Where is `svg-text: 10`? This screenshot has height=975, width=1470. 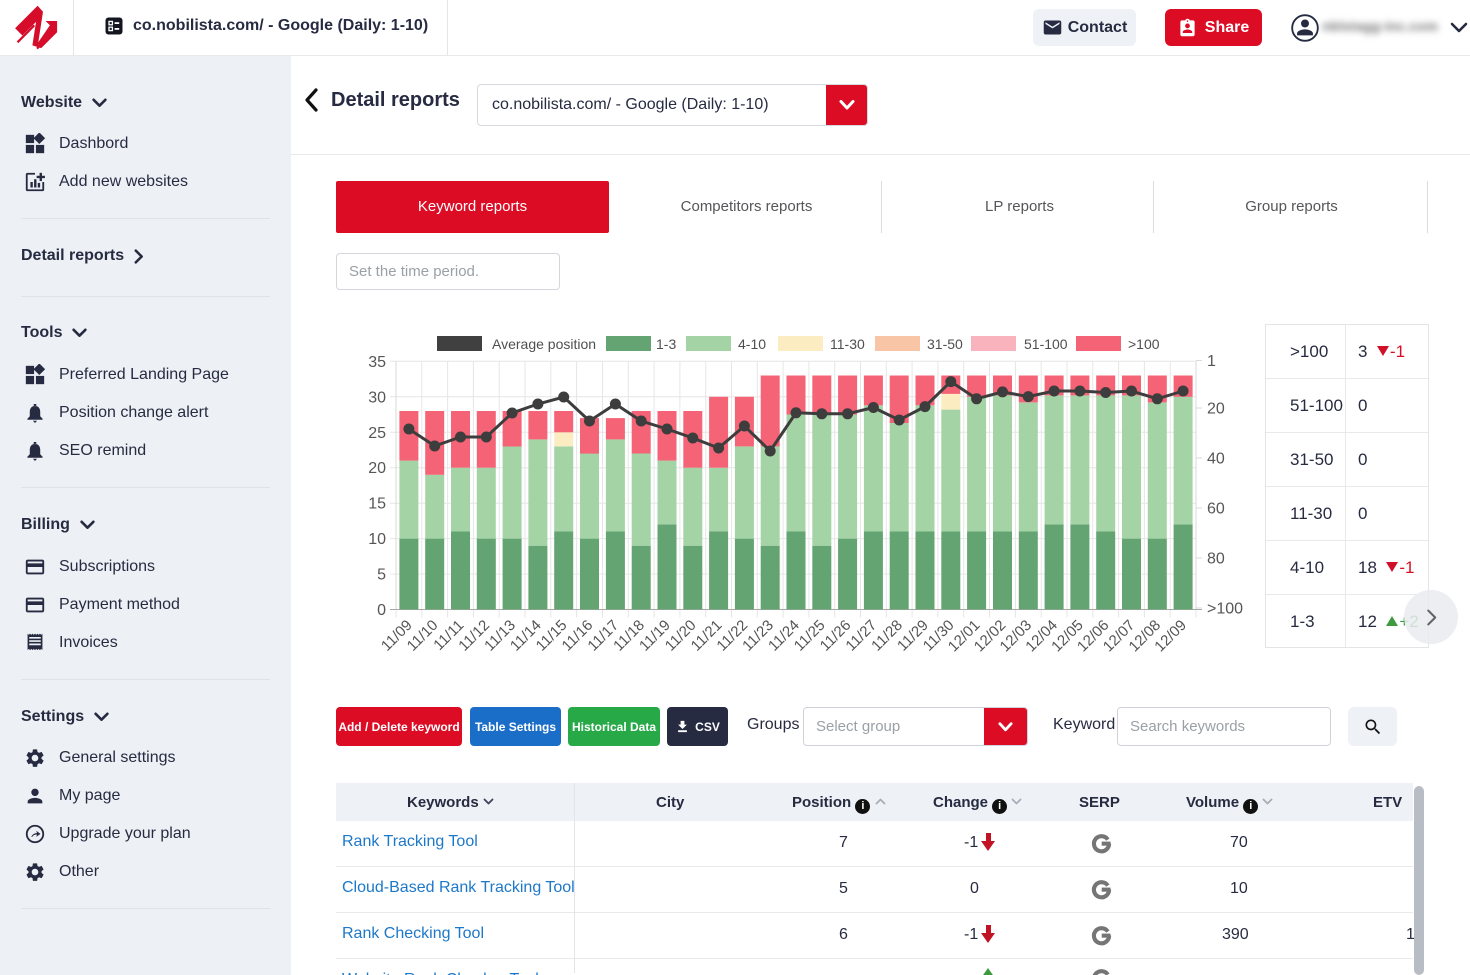
svg-text: 10 is located at coordinates (377, 539).